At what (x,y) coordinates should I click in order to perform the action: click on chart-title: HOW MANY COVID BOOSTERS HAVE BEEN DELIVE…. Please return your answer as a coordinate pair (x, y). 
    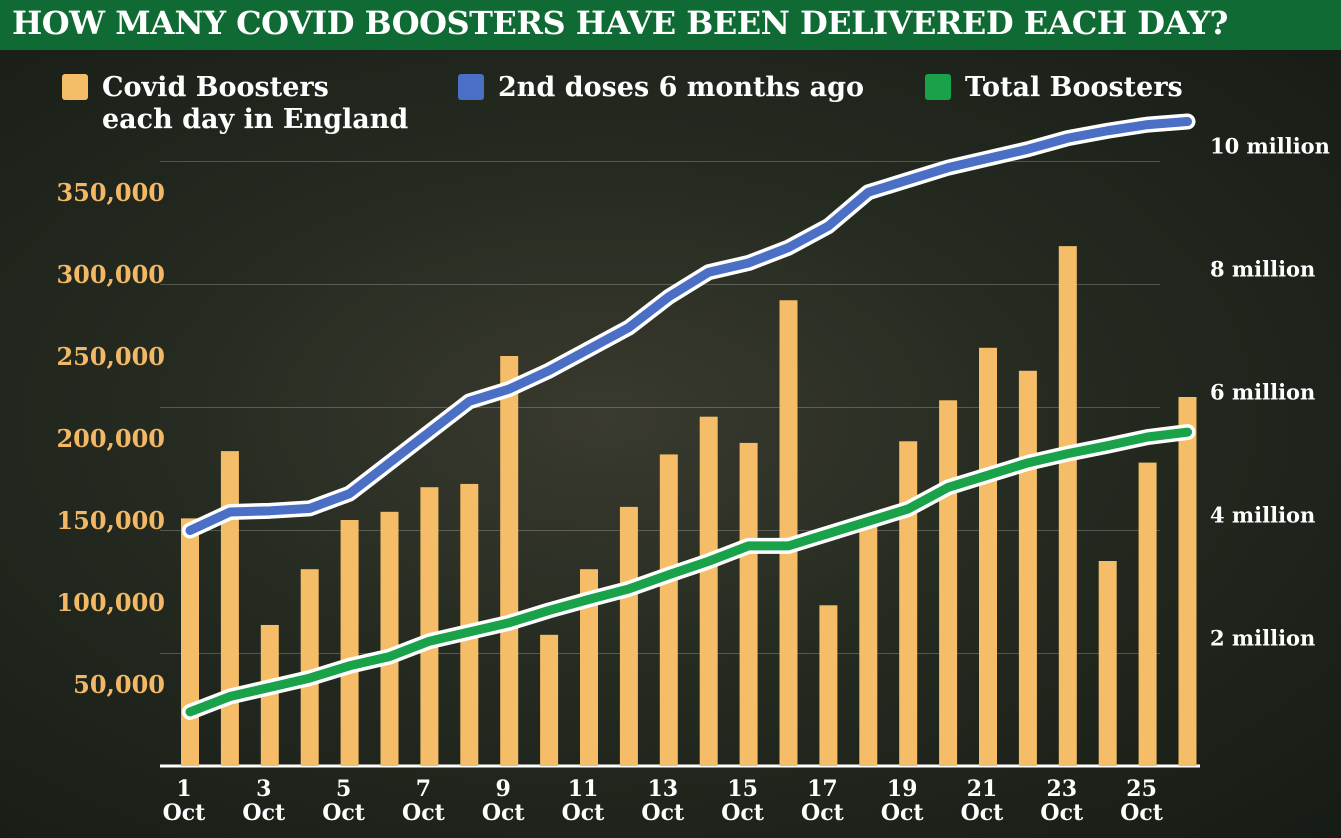
    Looking at the image, I should click on (620, 23).